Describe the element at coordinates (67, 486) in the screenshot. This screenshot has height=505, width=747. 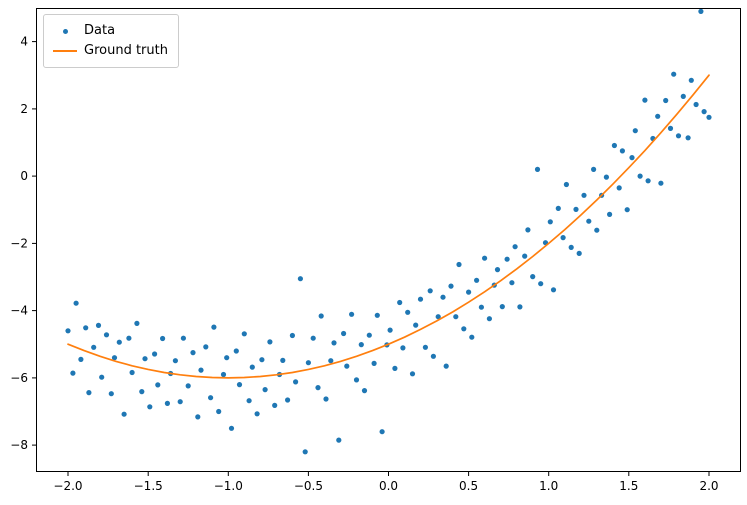
I see `x-tick-label: −2.0` at that location.